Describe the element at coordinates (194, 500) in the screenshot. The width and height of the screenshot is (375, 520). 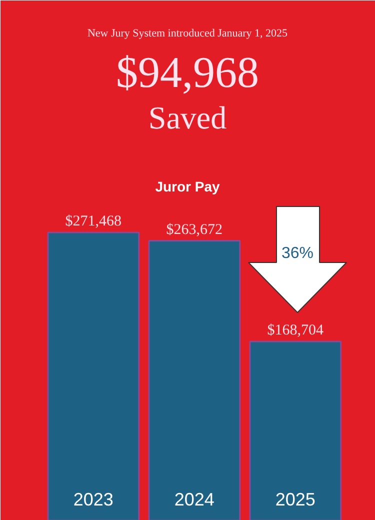
I see `x-tick-label: 2024` at that location.